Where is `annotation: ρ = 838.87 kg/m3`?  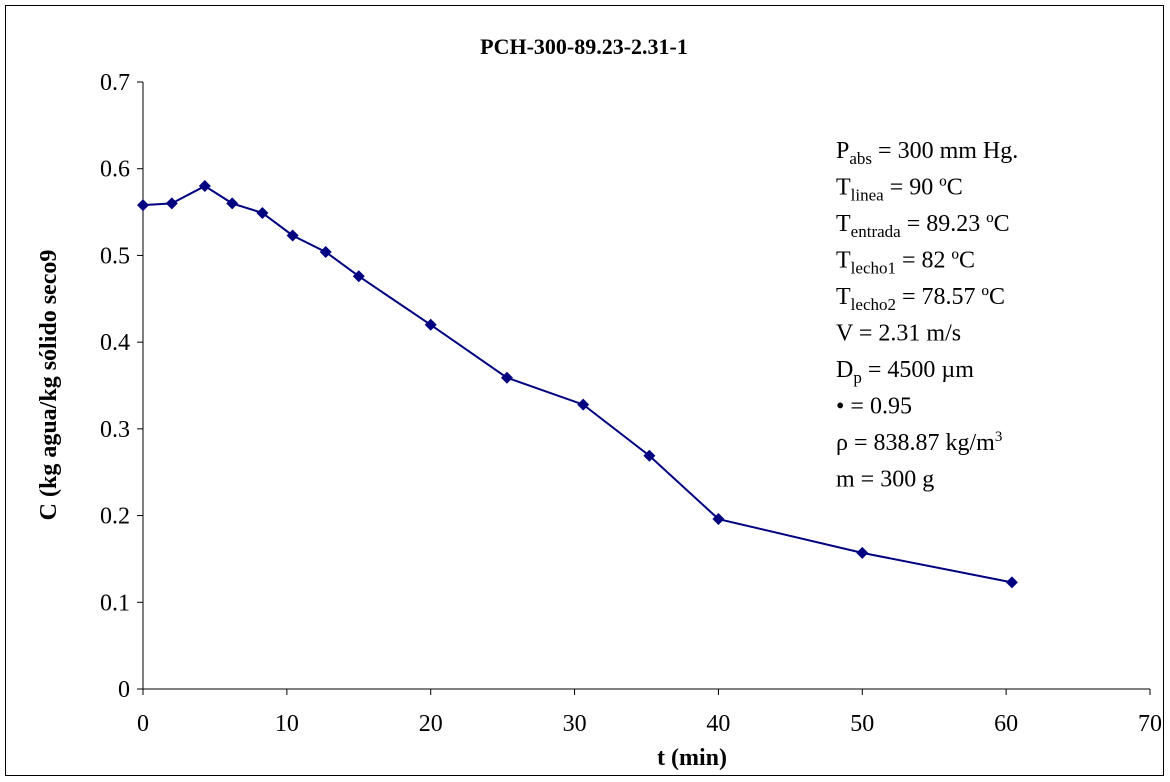 annotation: ρ = 838.87 kg/m3 is located at coordinates (919, 442).